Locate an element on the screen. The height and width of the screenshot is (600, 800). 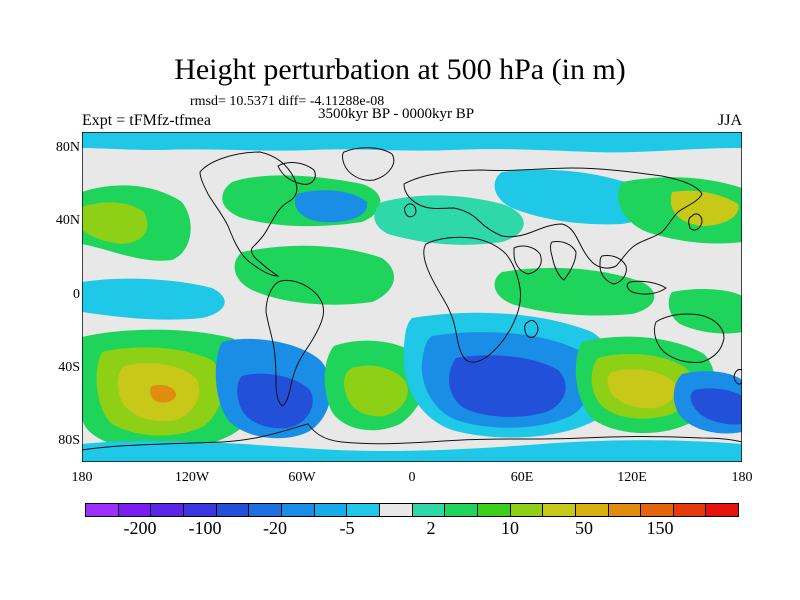
lat-tick-label: 0 is located at coordinates (76, 294).